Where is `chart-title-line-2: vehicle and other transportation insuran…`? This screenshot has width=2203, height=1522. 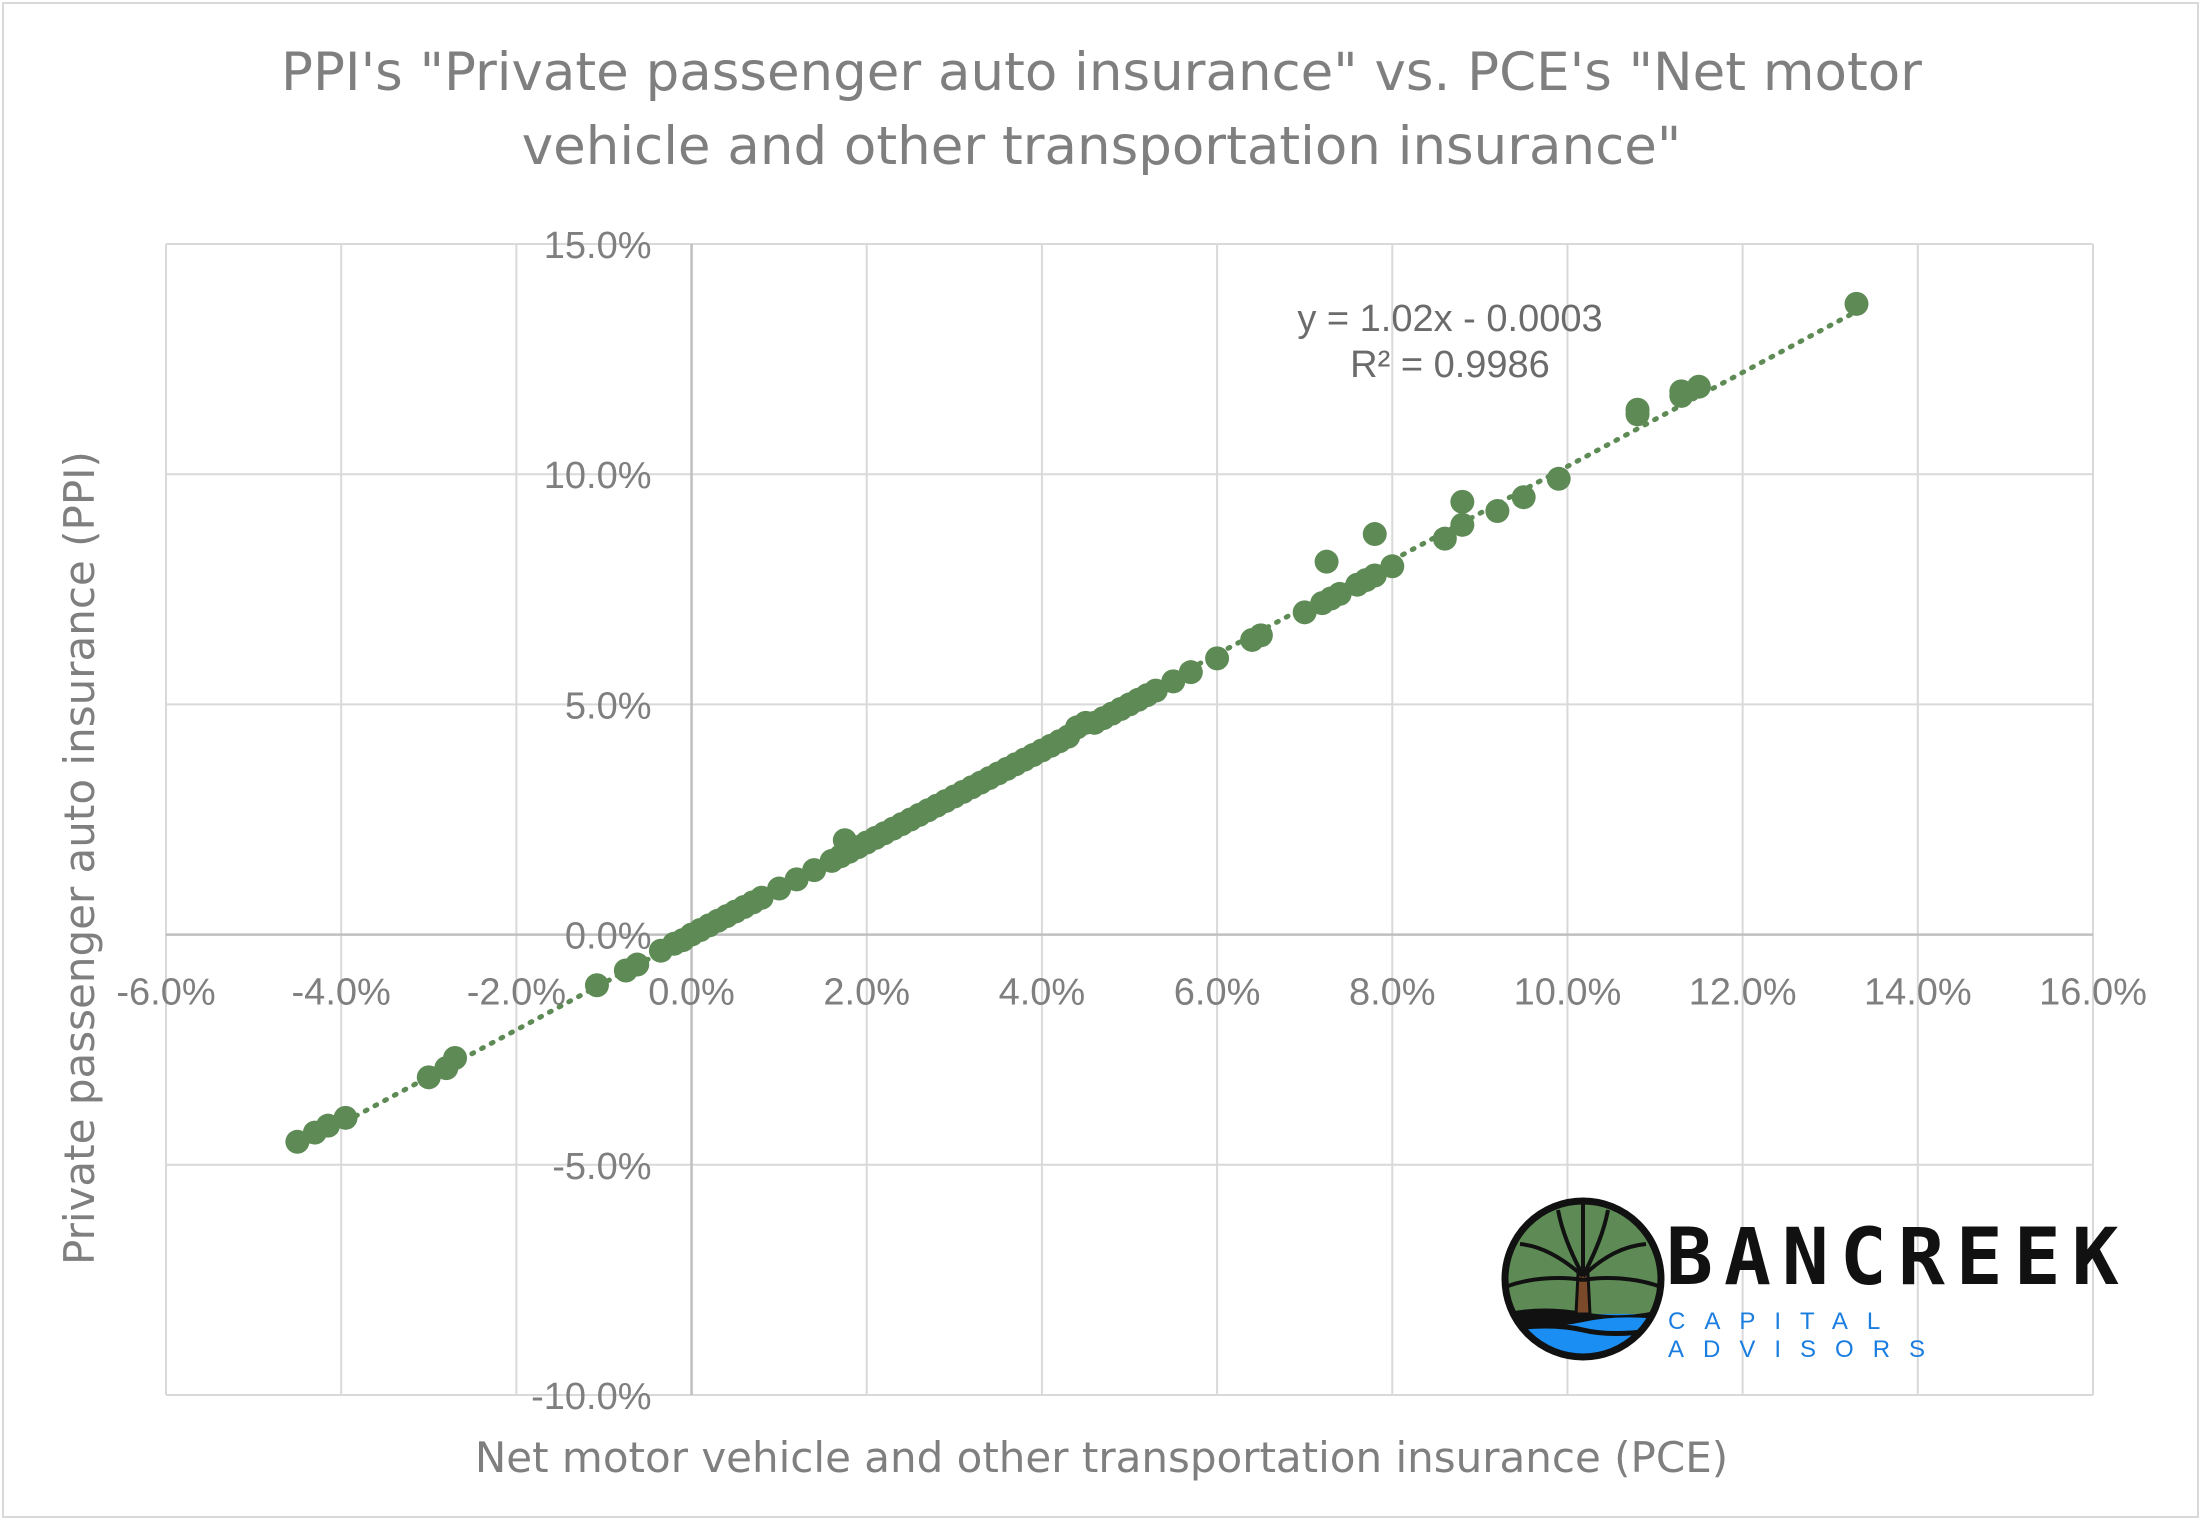 chart-title-line-2: vehicle and other transportation insuran… is located at coordinates (1101, 146).